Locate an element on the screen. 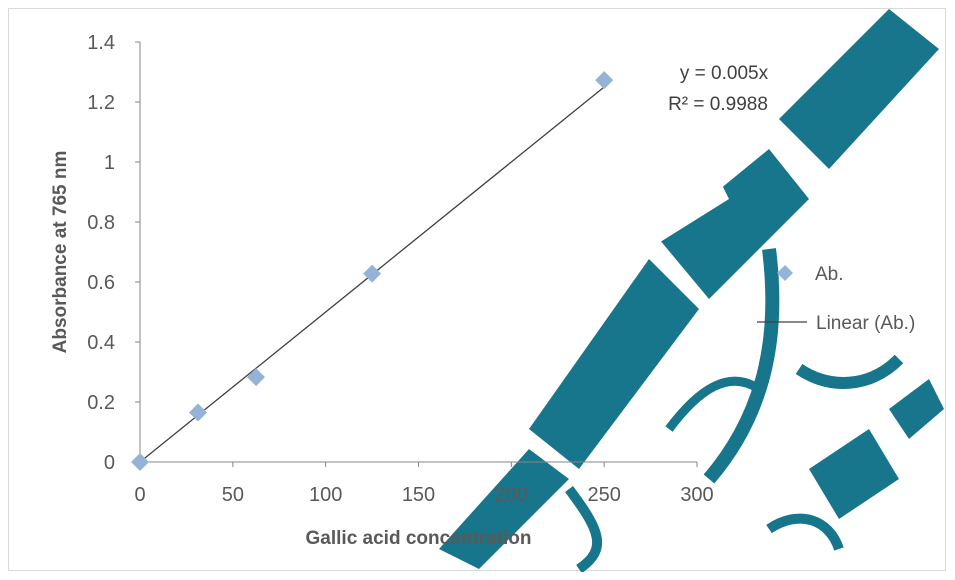 This screenshot has height=580, width=955. x-tick-label: 50 is located at coordinates (233, 495).